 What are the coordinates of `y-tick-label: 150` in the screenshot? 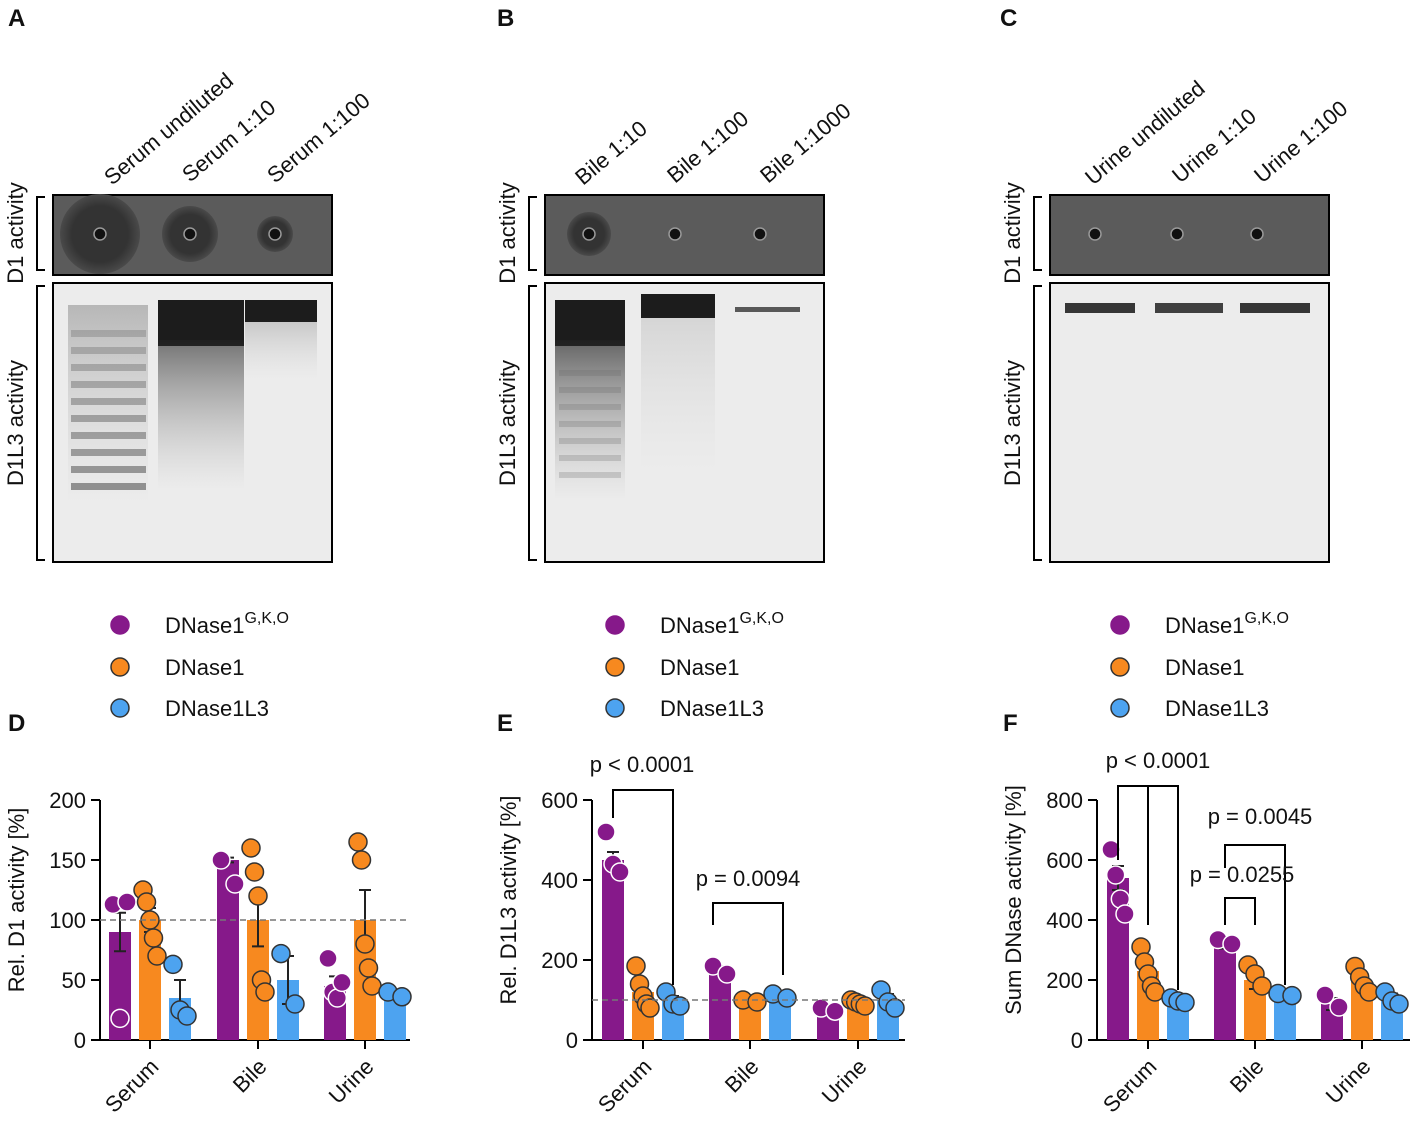 It's located at (67, 860).